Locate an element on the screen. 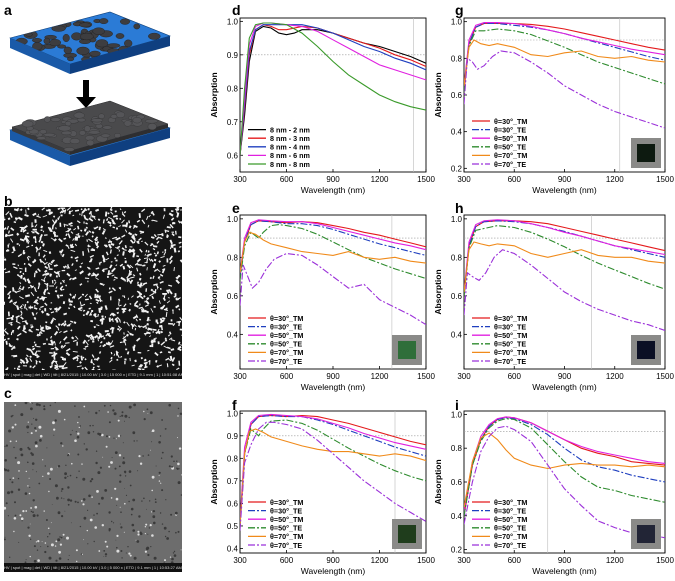  y-tick-label: 0.4 is located at coordinates (457, 516).